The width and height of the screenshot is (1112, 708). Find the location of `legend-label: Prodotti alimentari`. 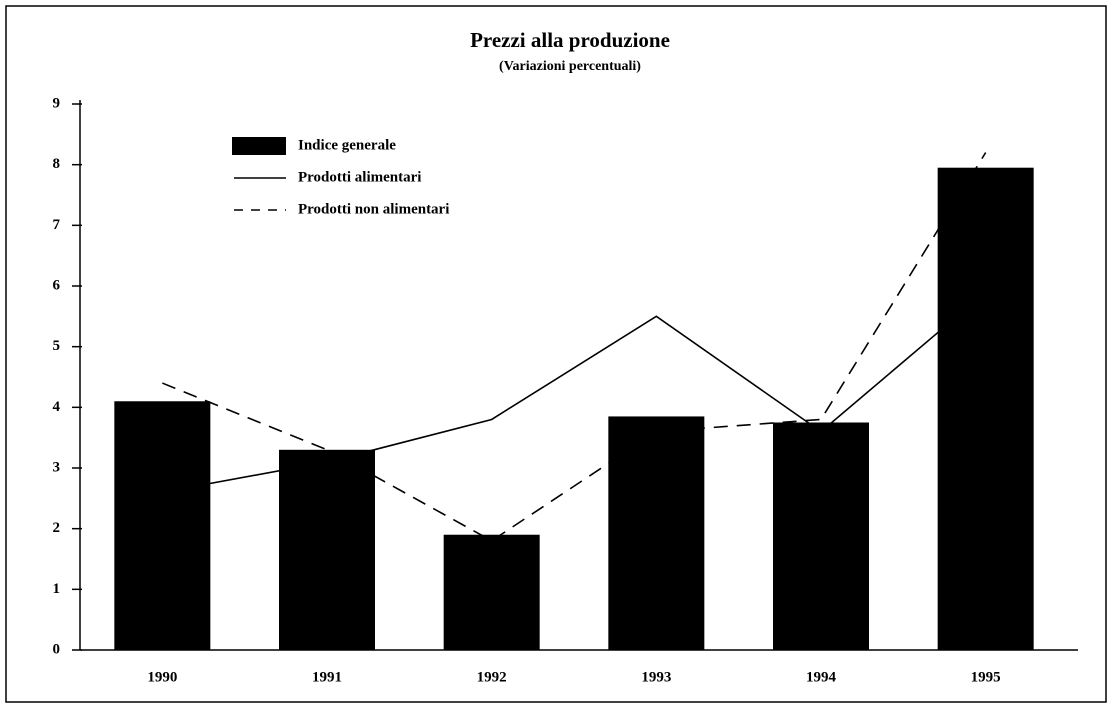

legend-label: Prodotti alimentari is located at coordinates (359, 177).